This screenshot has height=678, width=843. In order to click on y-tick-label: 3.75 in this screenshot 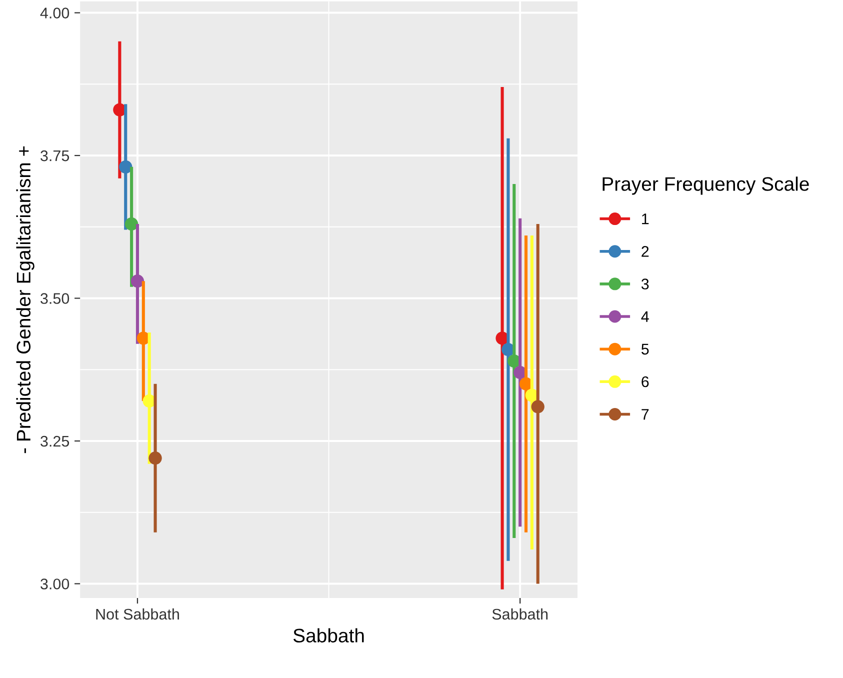, I will do `click(55, 156)`.